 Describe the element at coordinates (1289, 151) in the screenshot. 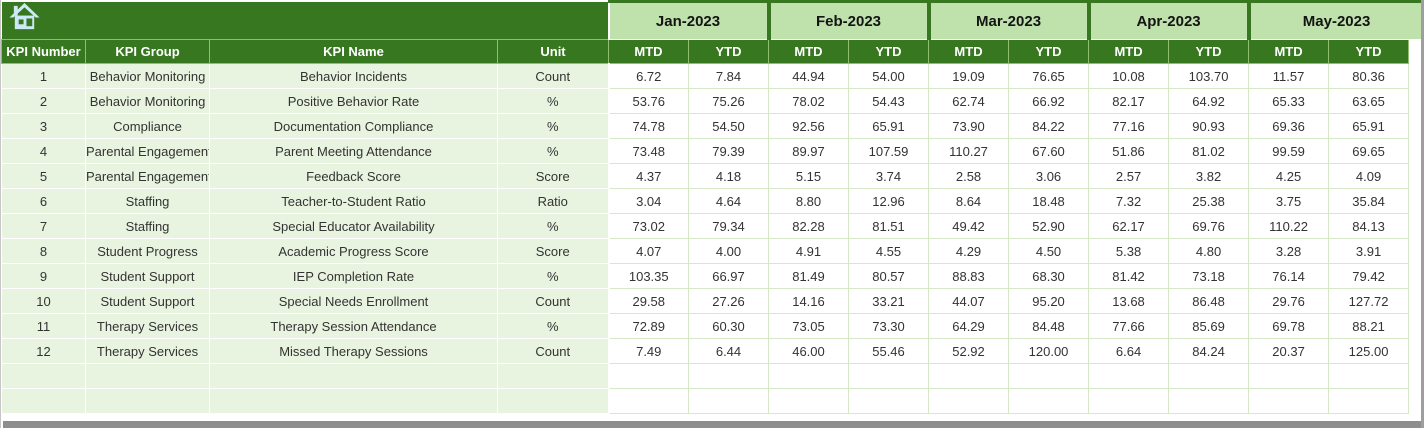

I see `cell-value: 99.59` at that location.